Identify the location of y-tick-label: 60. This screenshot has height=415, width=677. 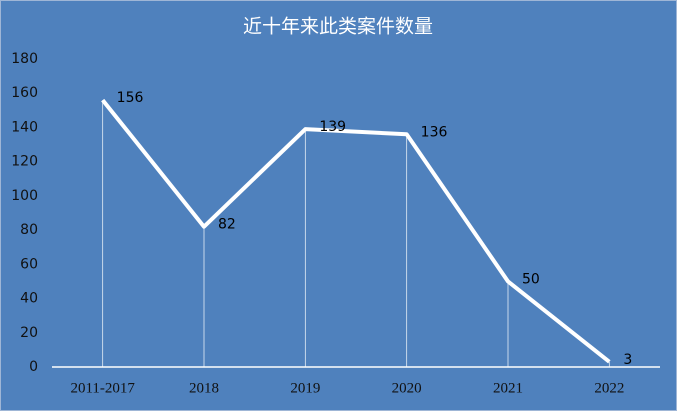
(29, 264).